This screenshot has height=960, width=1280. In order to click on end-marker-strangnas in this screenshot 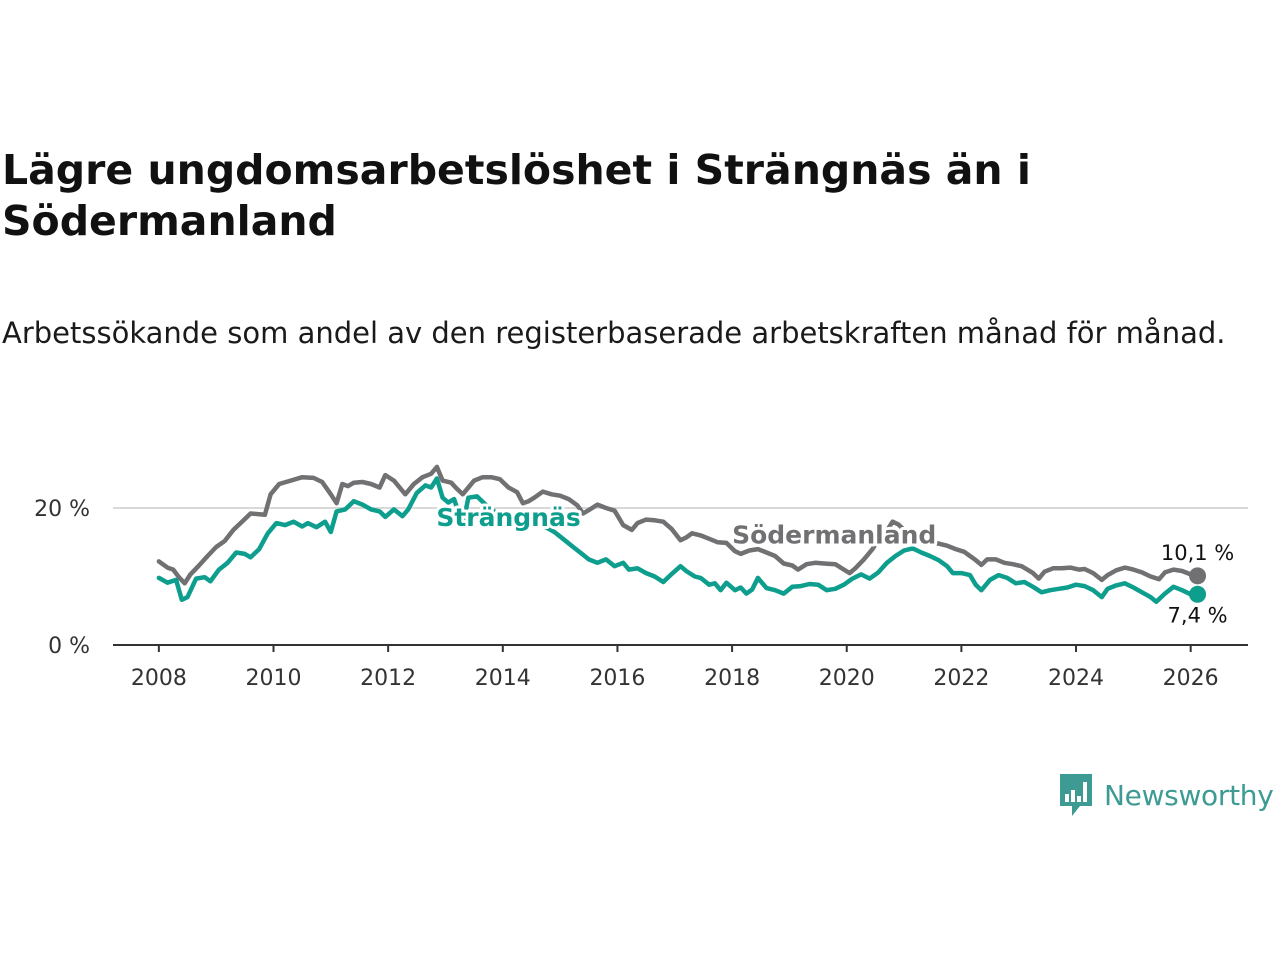, I will do `click(1198, 594)`.